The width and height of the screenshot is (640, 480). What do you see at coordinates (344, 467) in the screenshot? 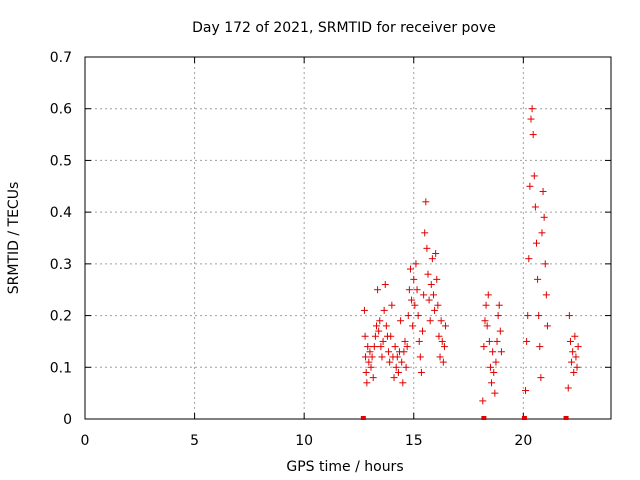
I see `x-axis-label: GPS time / hours` at bounding box center [344, 467].